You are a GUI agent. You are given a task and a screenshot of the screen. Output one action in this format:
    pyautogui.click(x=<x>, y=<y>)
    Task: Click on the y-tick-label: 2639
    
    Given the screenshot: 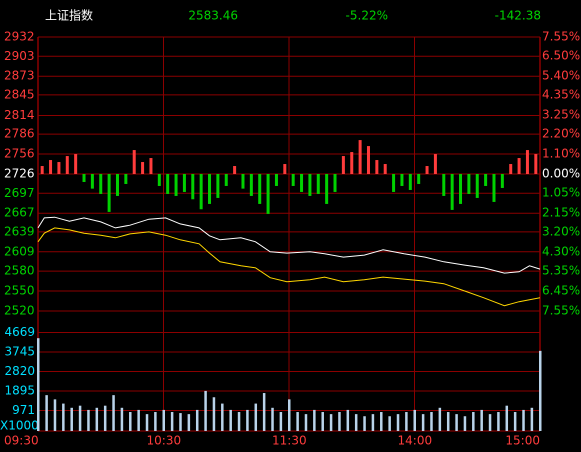 What is the action you would take?
    pyautogui.click(x=19, y=231)
    